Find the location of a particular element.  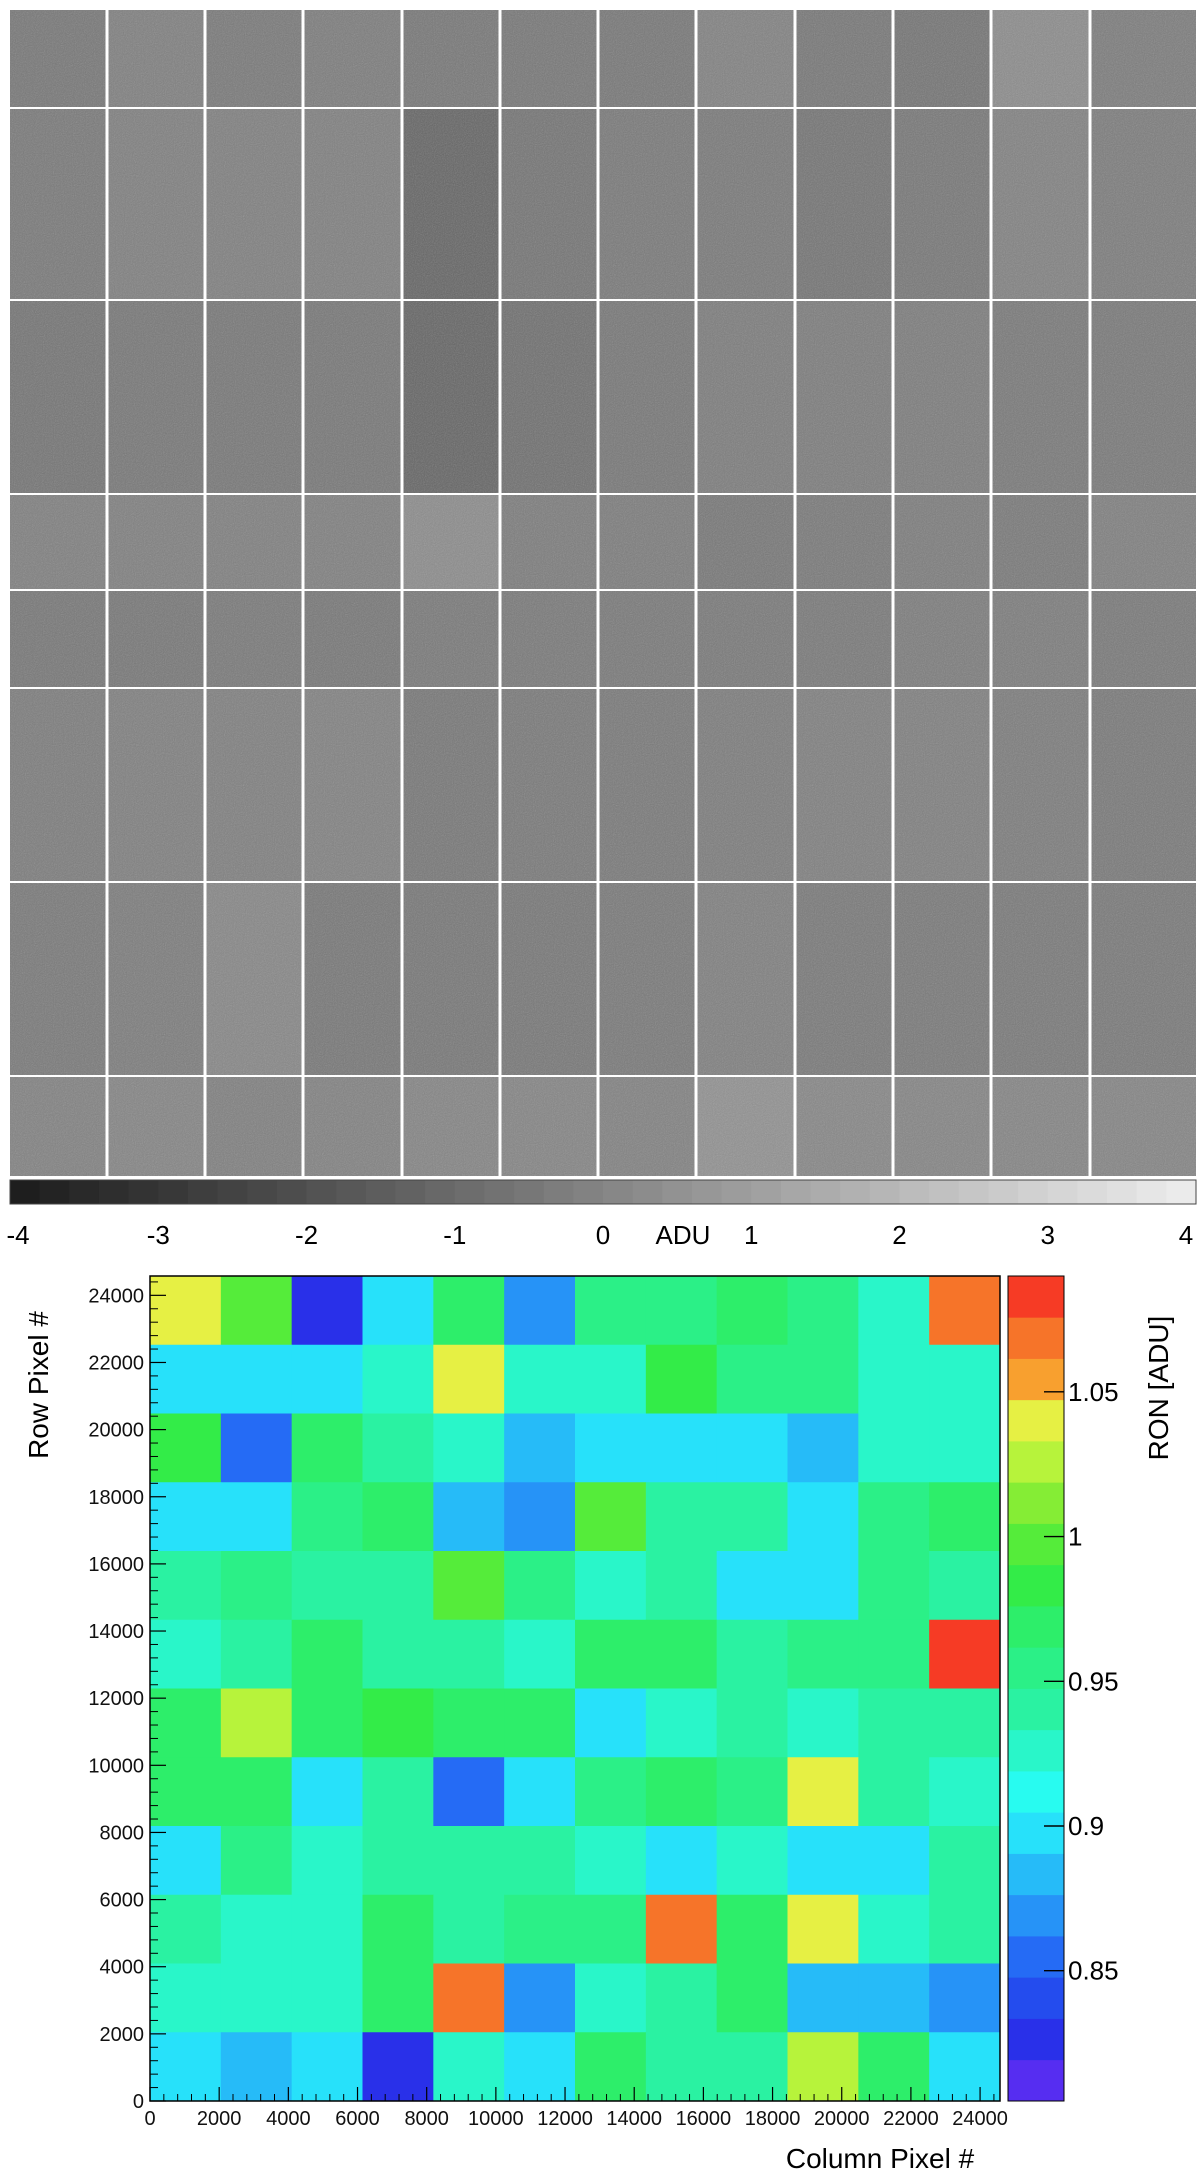

y-tick-label: 6000 is located at coordinates (122, 1901).